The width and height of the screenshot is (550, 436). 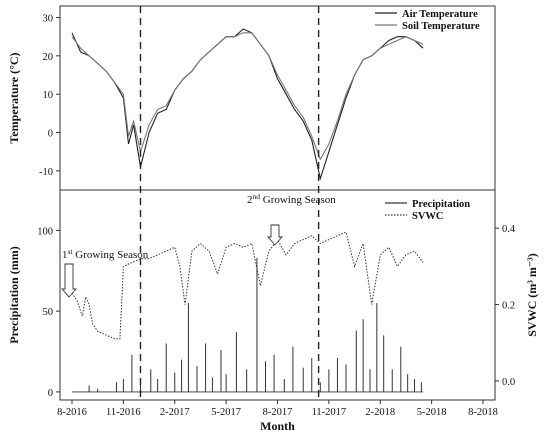 I want to click on precip-y-tick-label: 50, so click(x=48, y=312).